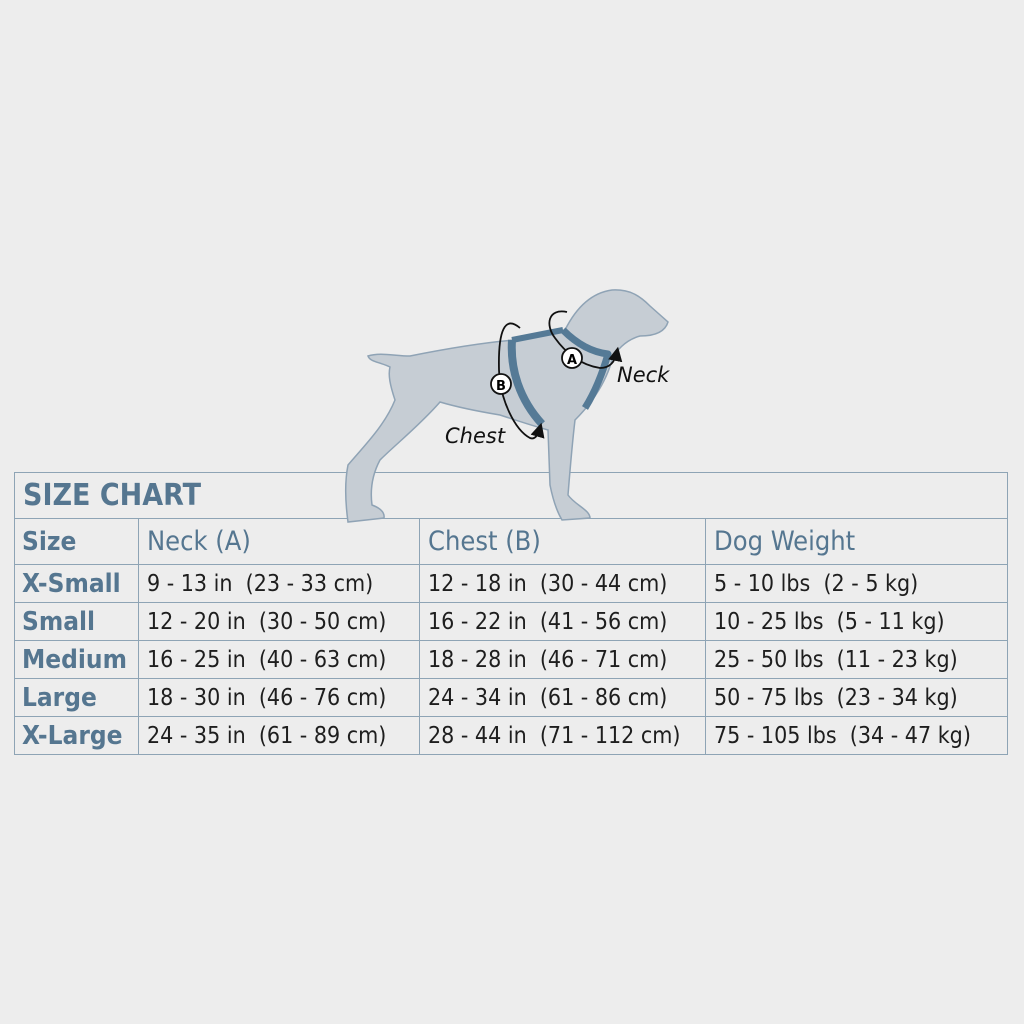  I want to click on weight-cell: 50 - 75 lbs (23 - 34 kg), so click(856, 697).